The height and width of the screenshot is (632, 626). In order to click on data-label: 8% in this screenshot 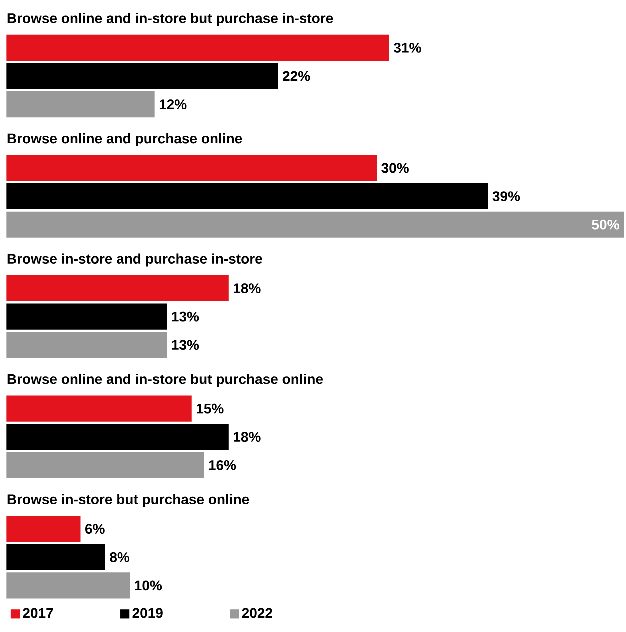, I will do `click(120, 557)`.